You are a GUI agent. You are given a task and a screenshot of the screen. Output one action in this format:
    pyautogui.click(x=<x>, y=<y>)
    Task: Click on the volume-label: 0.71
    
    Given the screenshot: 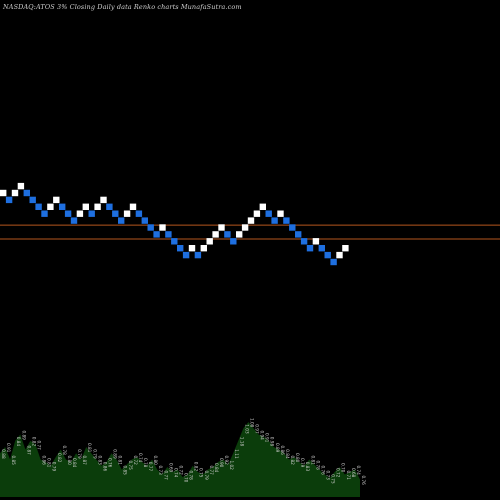 What is the action you would take?
    pyautogui.click(x=348, y=476)
    